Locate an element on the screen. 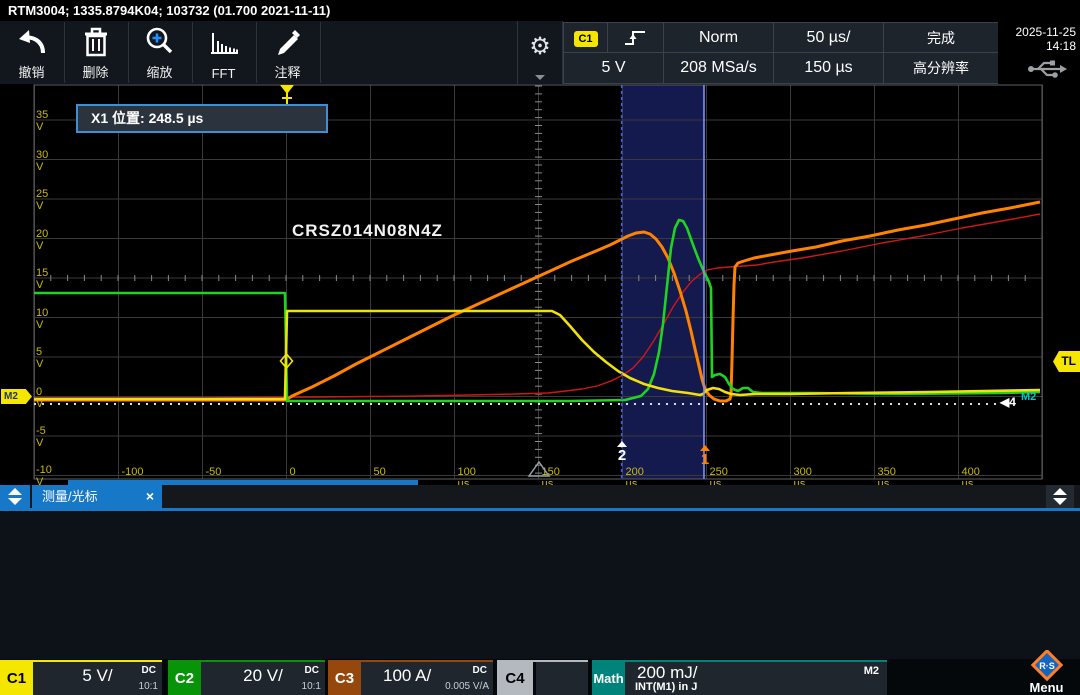 This screenshot has height=695, width=1080. c4-label: C4 is located at coordinates (515, 678).